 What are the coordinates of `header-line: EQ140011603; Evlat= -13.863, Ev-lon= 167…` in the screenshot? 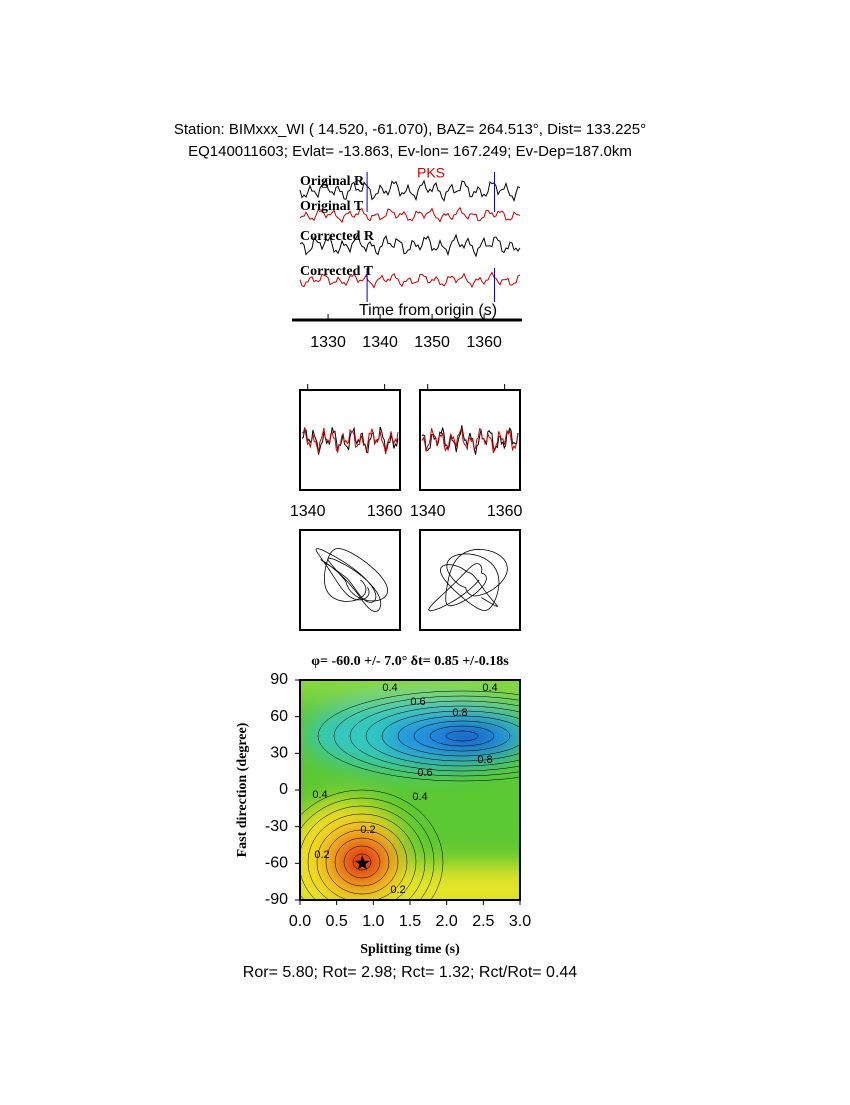 It's located at (410, 151).